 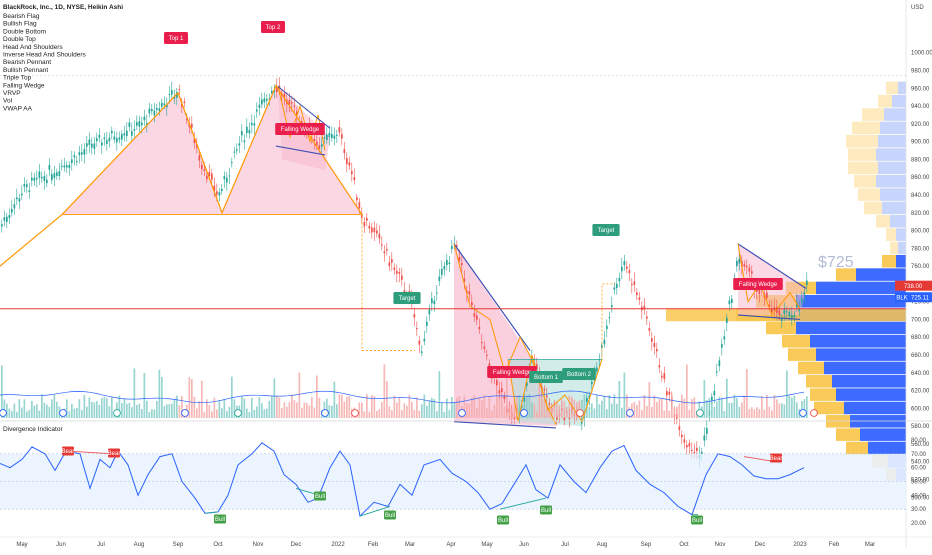 I want to click on event-marker, so click(x=462, y=413).